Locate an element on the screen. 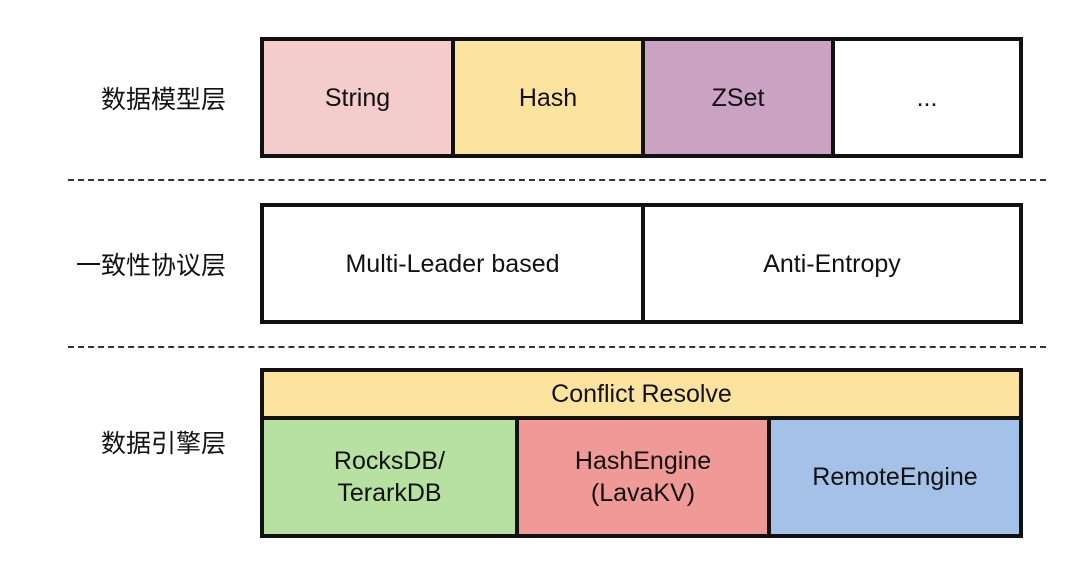 Image resolution: width=1080 pixels, height=566 pixels. cell-multi-leader: Multi-Leader based is located at coordinates (452, 263).